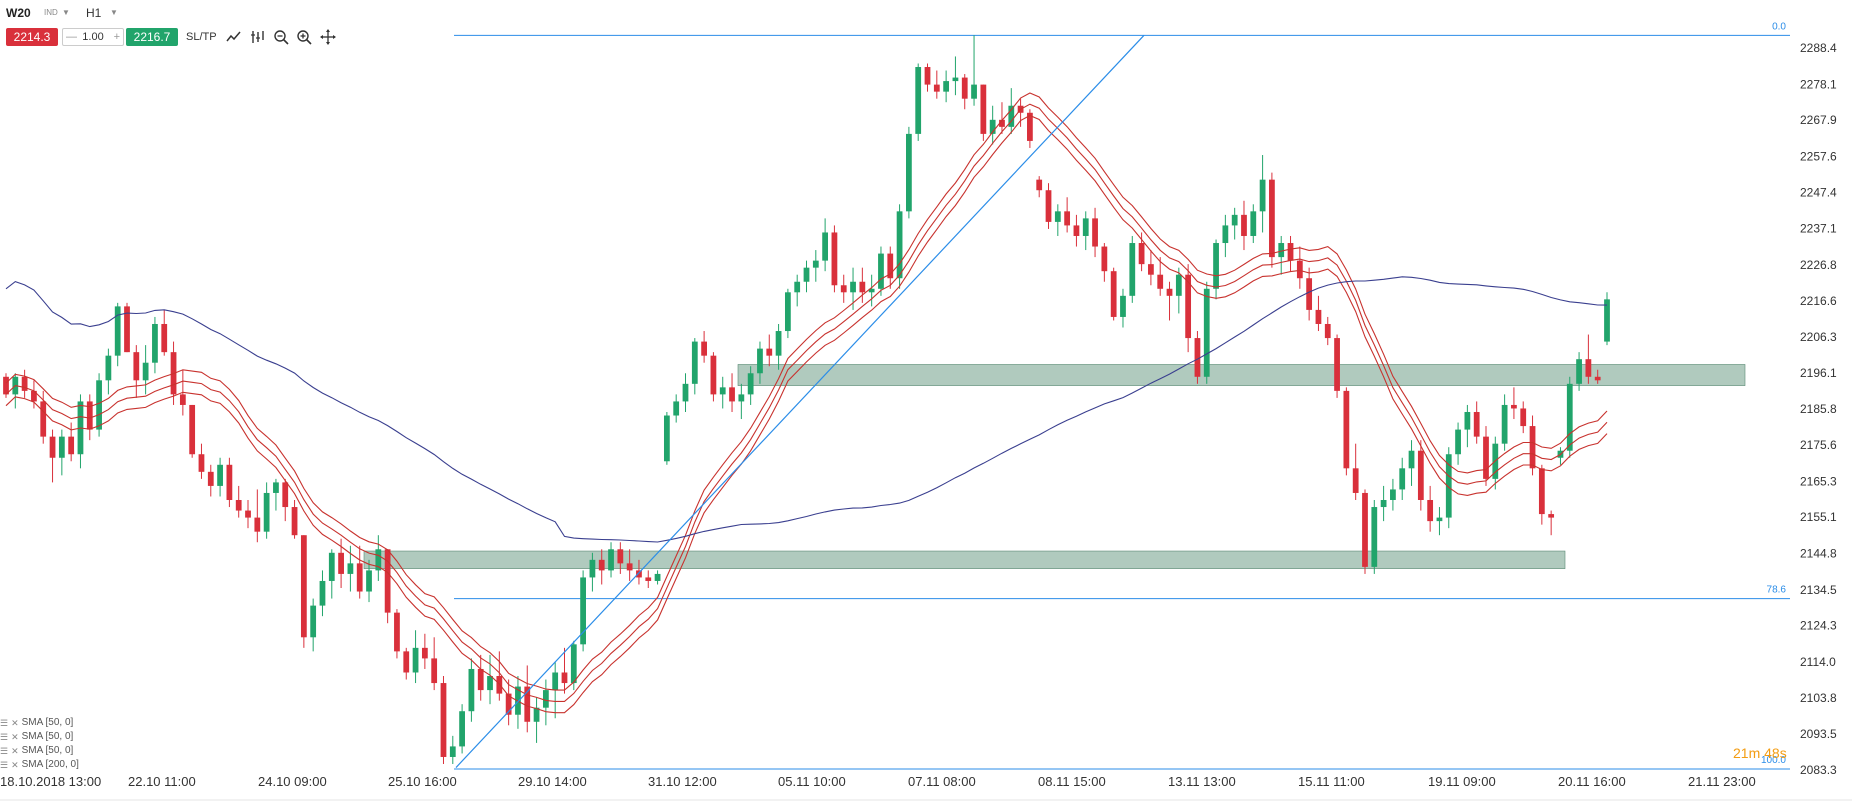 The width and height of the screenshot is (1852, 801). Describe the element at coordinates (1779, 26) in the screenshot. I see `fib-level-label: 0.0` at that location.